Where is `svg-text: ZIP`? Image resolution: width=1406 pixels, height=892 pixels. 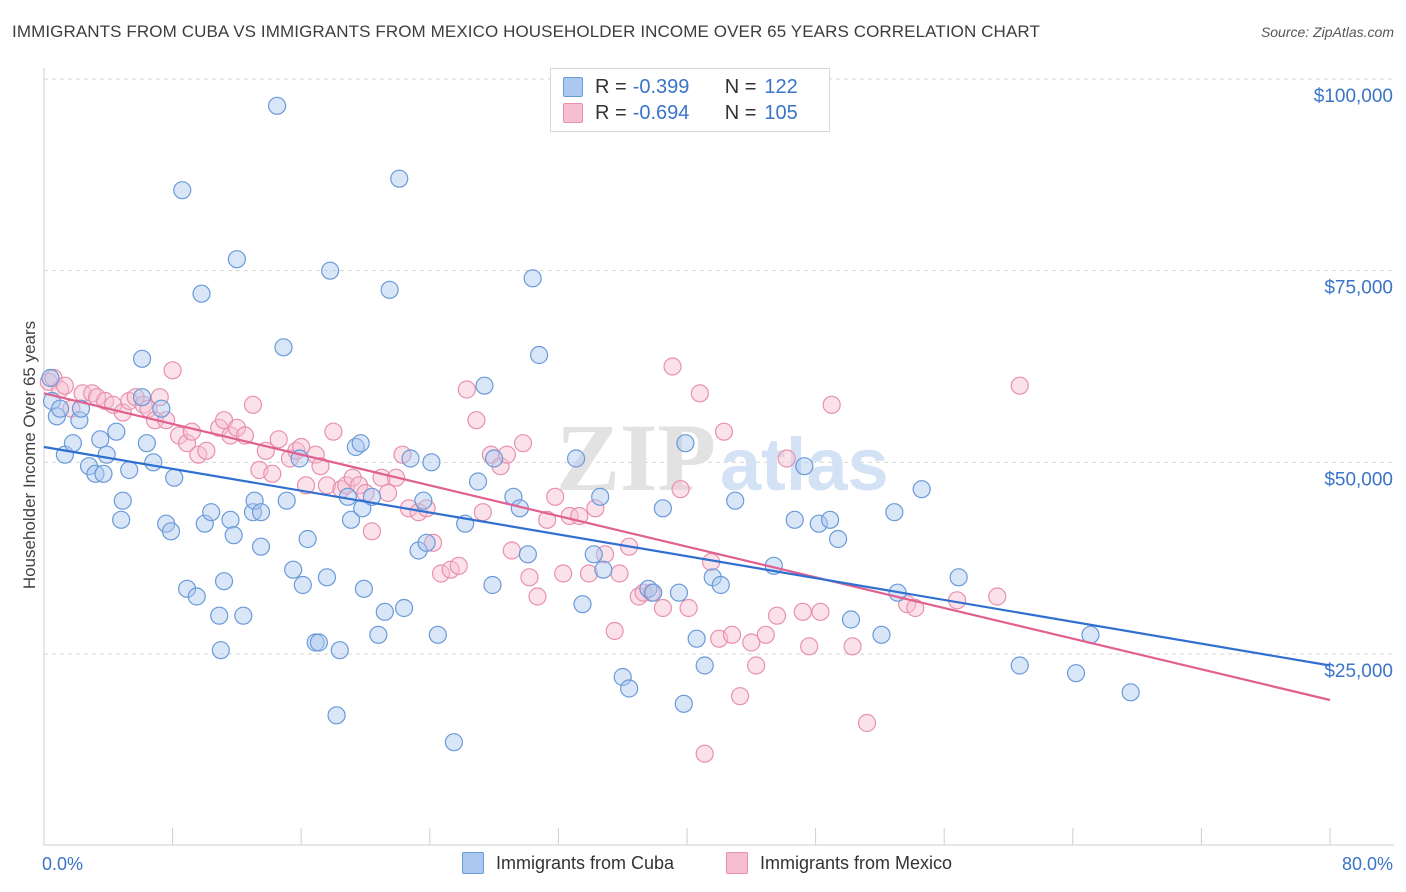
svg-text: ZIP is located at coordinates (636, 457).